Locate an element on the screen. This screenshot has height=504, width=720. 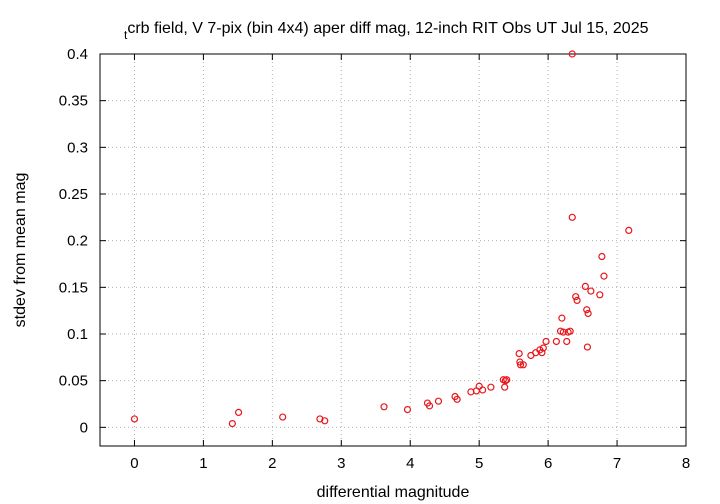
x-tick-label: 8 is located at coordinates (686, 463).